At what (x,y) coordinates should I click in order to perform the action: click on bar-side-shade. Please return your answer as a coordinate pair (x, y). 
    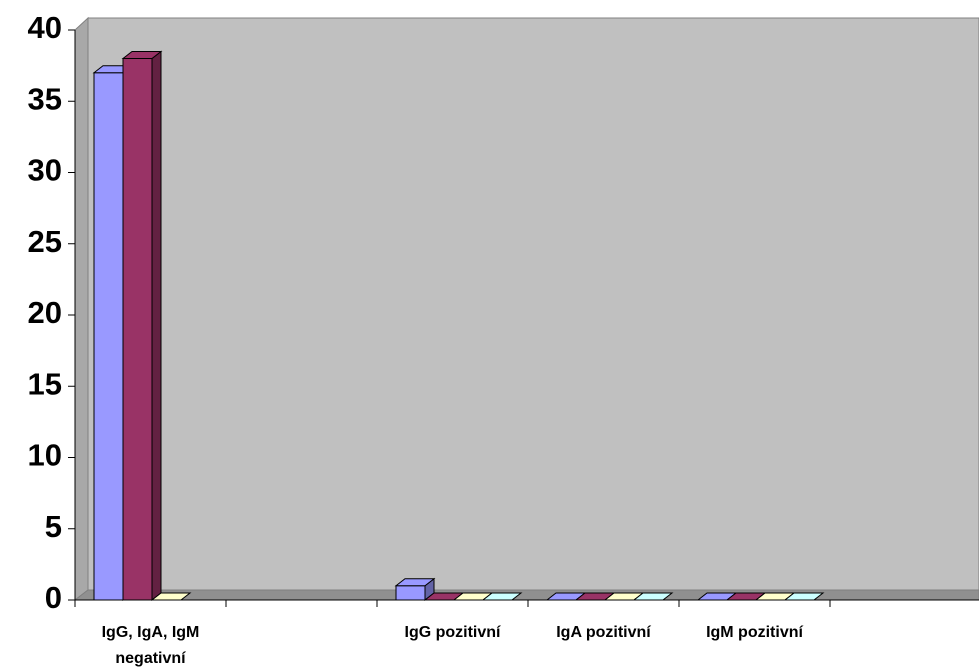
    Looking at the image, I should click on (156, 325).